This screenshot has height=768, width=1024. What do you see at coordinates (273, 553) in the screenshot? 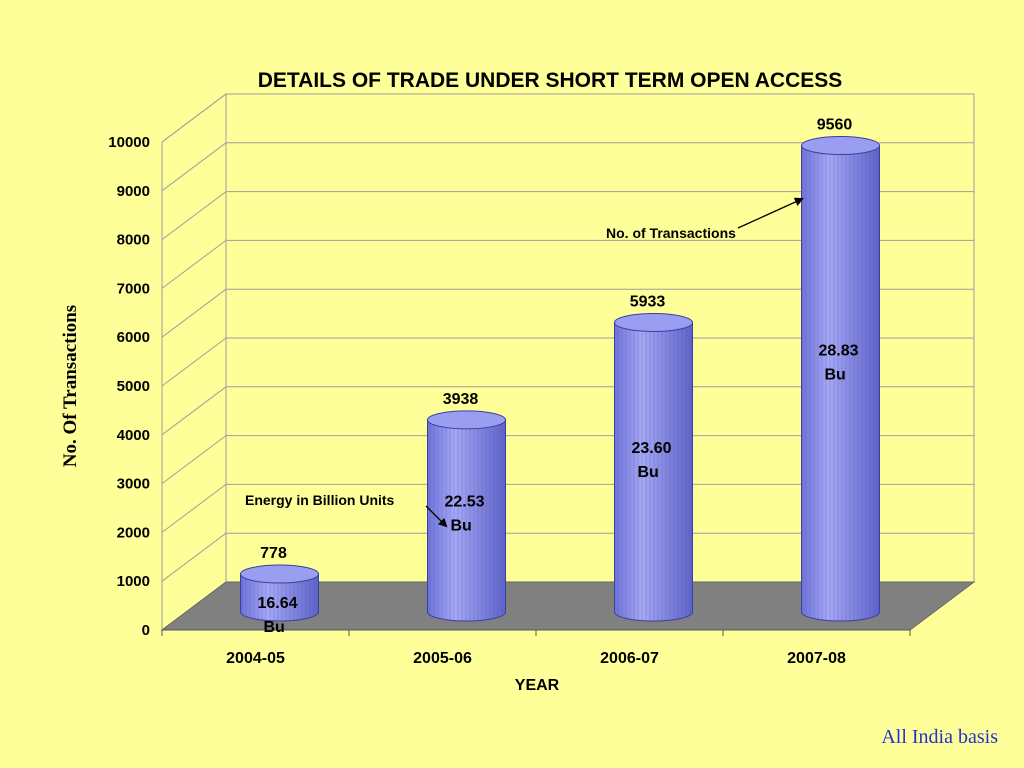
I see `data-label-0: 778` at bounding box center [273, 553].